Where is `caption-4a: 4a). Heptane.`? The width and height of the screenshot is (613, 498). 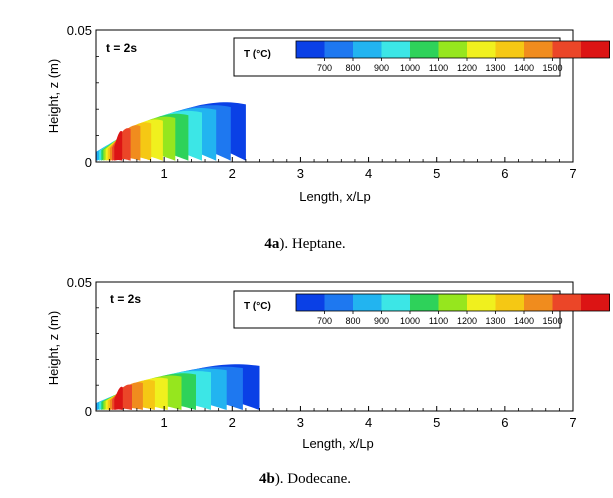
caption-4a: 4a). Heptane. is located at coordinates (304, 244).